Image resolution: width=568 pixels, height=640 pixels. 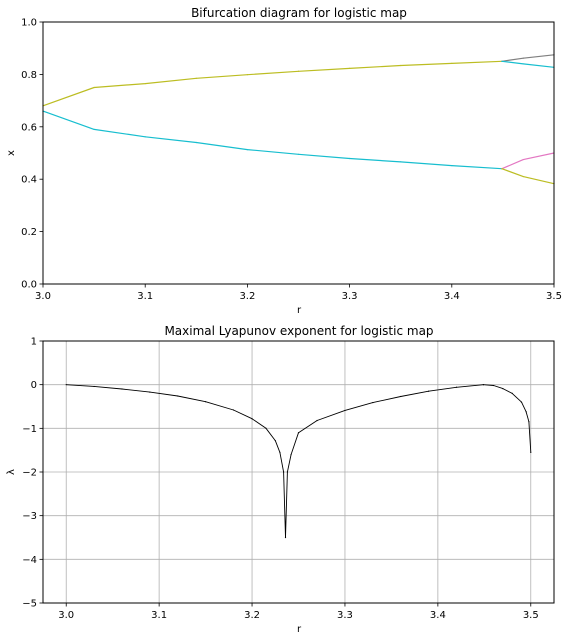 I want to click on y-tick-label: 0.2, so click(x=29, y=232).